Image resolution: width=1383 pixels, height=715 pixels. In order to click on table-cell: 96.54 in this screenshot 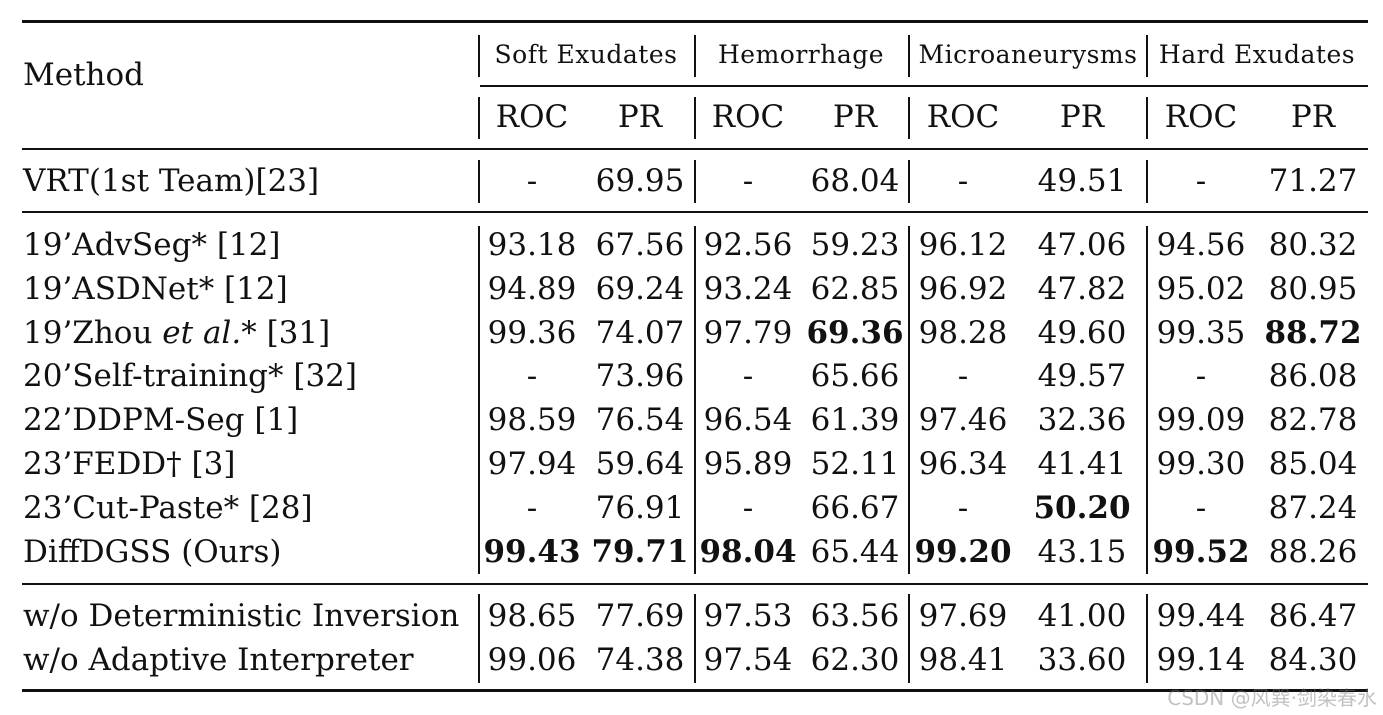, I will do `click(748, 420)`.